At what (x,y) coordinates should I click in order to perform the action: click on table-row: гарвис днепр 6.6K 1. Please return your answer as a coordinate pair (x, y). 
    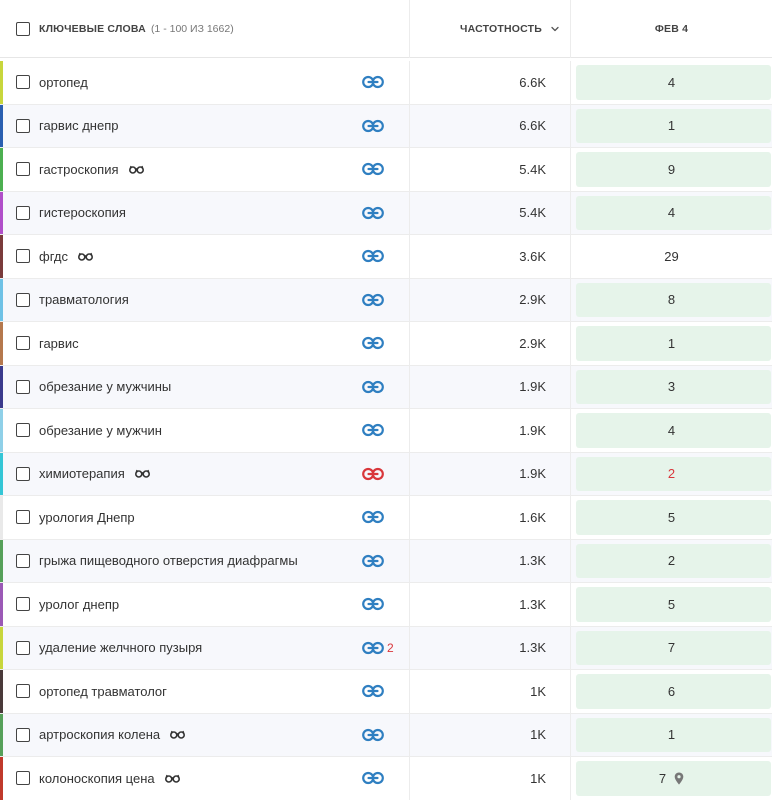
    Looking at the image, I should click on (386, 126).